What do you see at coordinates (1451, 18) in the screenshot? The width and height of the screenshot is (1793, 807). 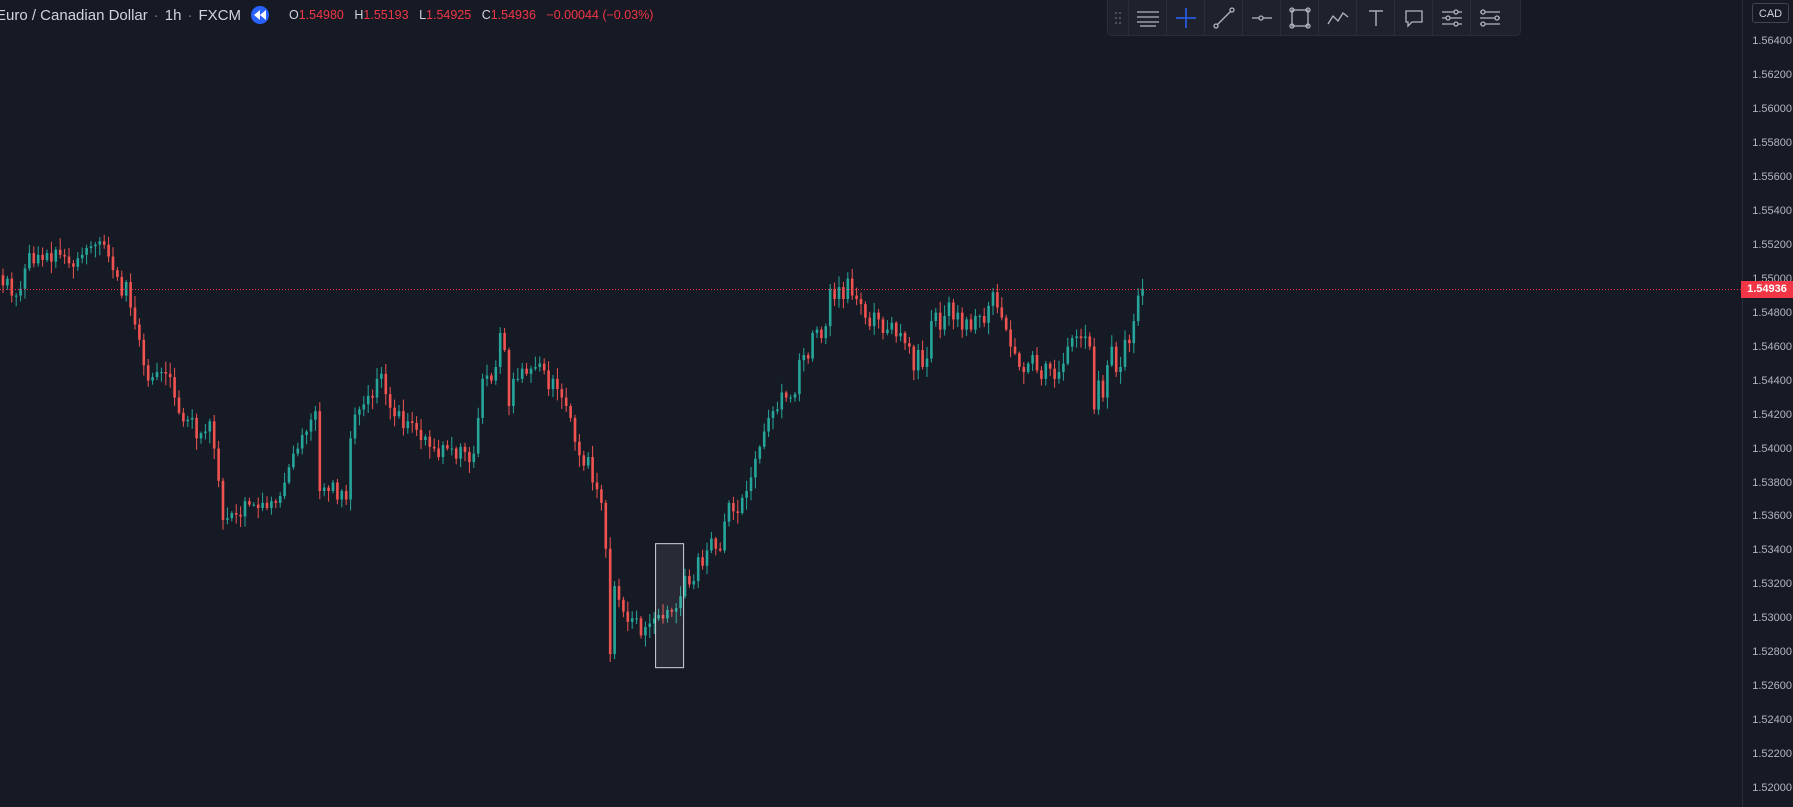 I see `settings-lines-icon` at bounding box center [1451, 18].